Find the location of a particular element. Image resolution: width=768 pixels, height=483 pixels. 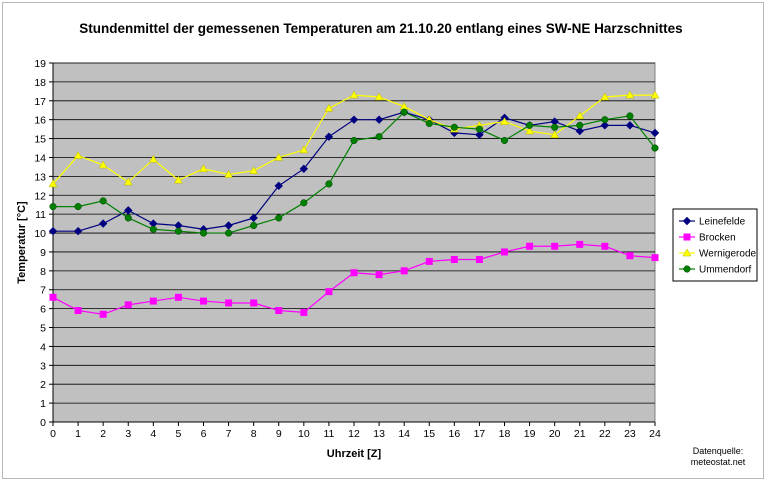

x-tick-label: 24 is located at coordinates (655, 434).